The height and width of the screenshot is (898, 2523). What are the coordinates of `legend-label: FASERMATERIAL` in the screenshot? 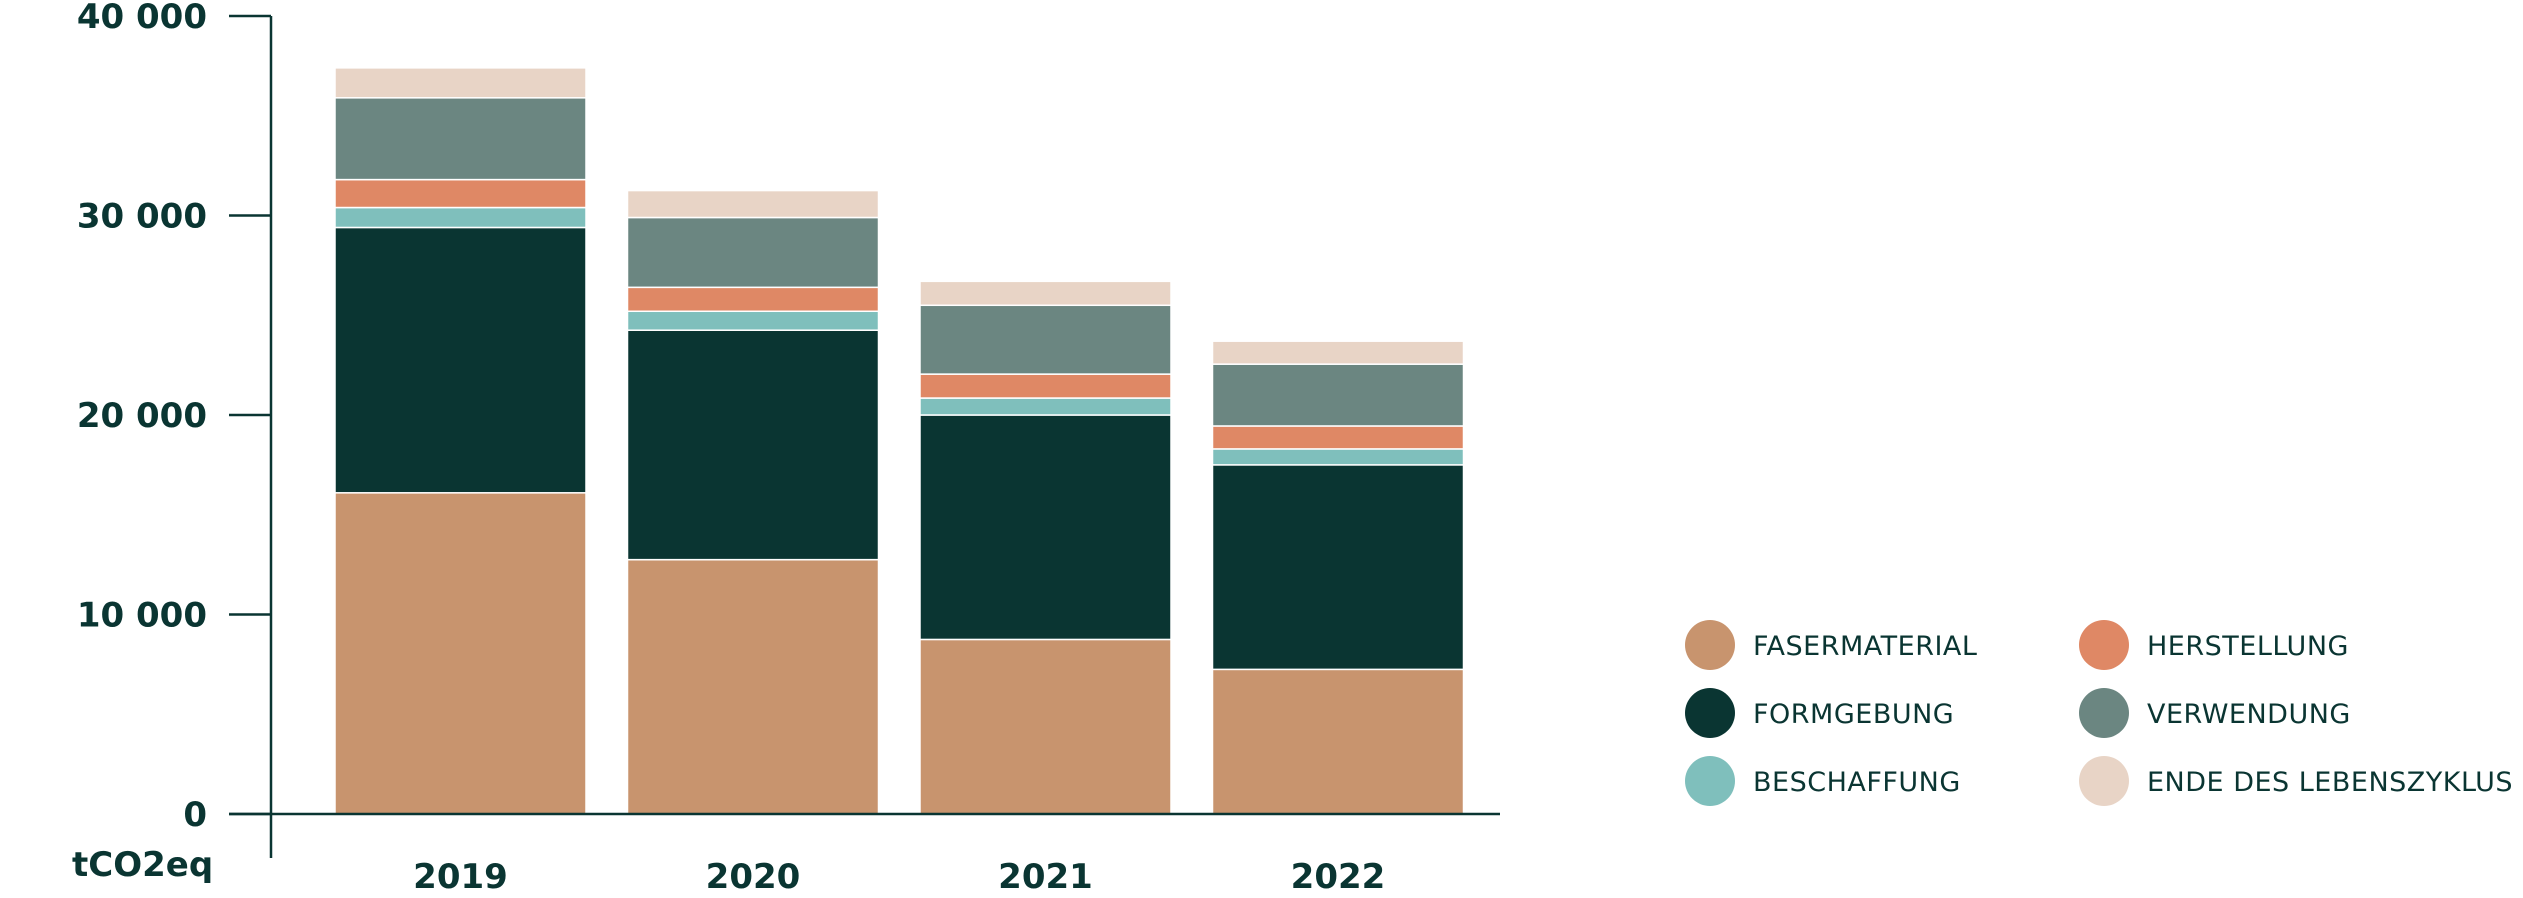 It's located at (1865, 646).